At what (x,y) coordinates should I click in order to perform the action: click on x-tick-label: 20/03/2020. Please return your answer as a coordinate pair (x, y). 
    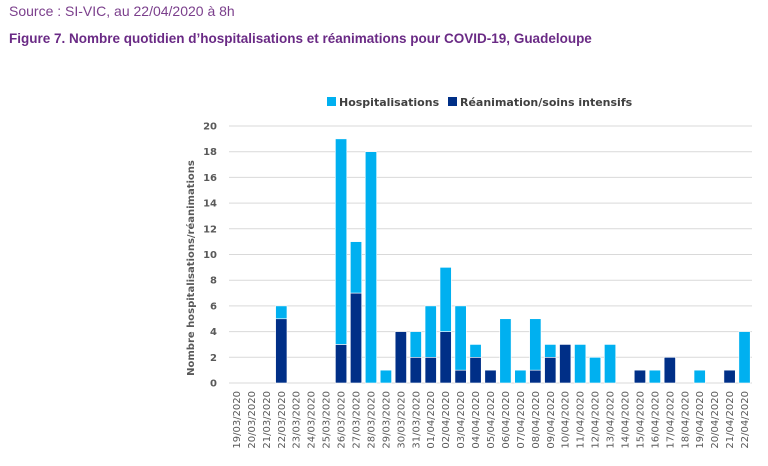
    Looking at the image, I should click on (252, 420).